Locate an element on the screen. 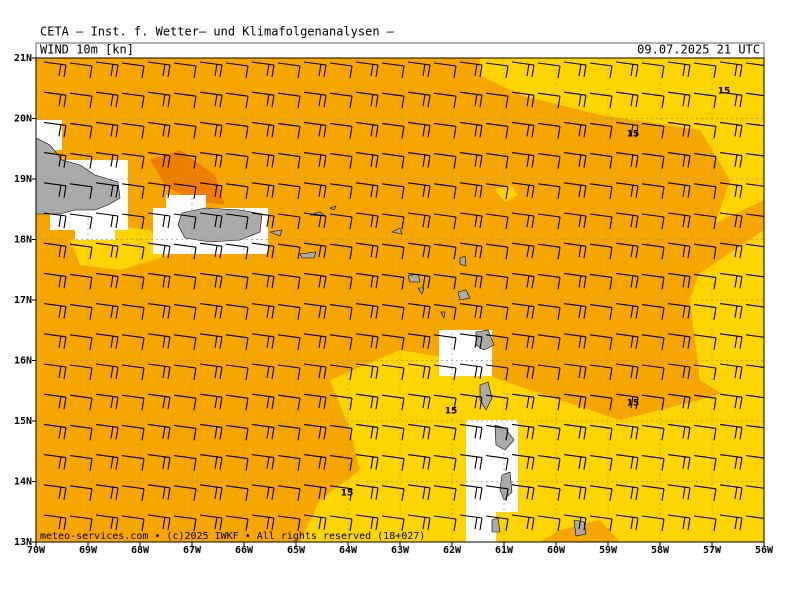 The image size is (800, 600). lat-label: 18N is located at coordinates (23, 240).